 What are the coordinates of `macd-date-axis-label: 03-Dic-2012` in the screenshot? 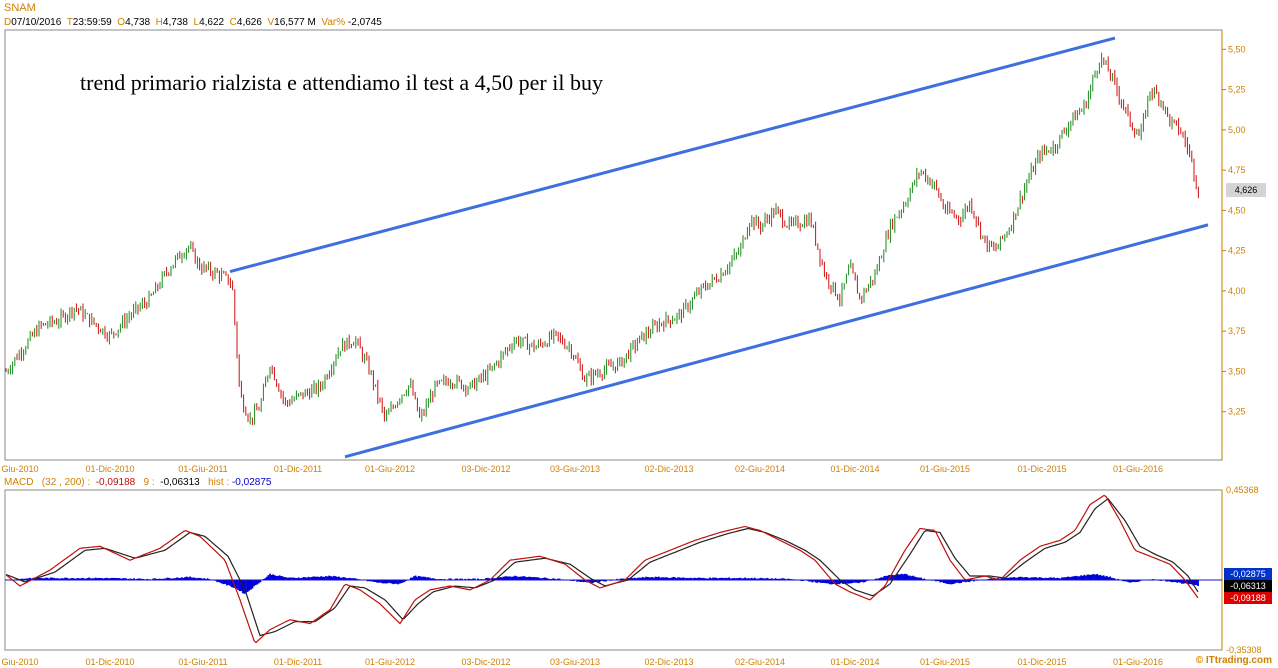 It's located at (485, 662).